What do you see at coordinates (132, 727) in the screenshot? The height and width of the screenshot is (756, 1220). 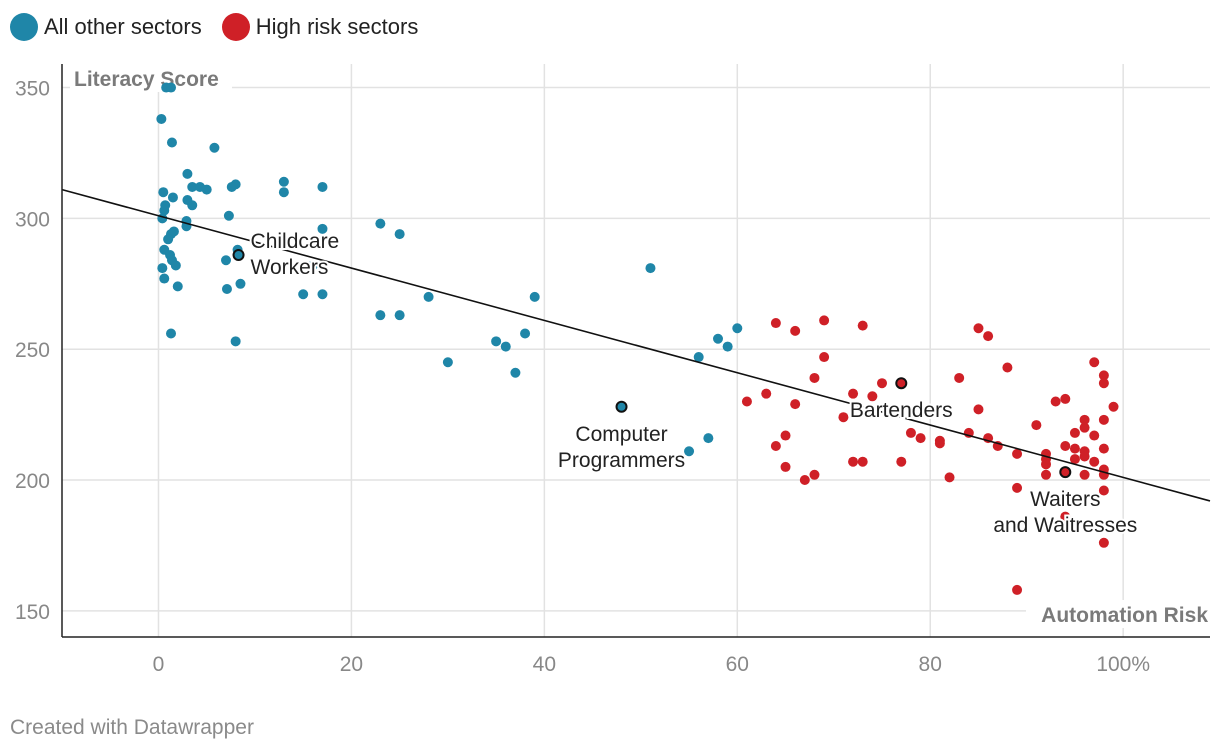 I see `credit-text: Created with Datawrapper` at bounding box center [132, 727].